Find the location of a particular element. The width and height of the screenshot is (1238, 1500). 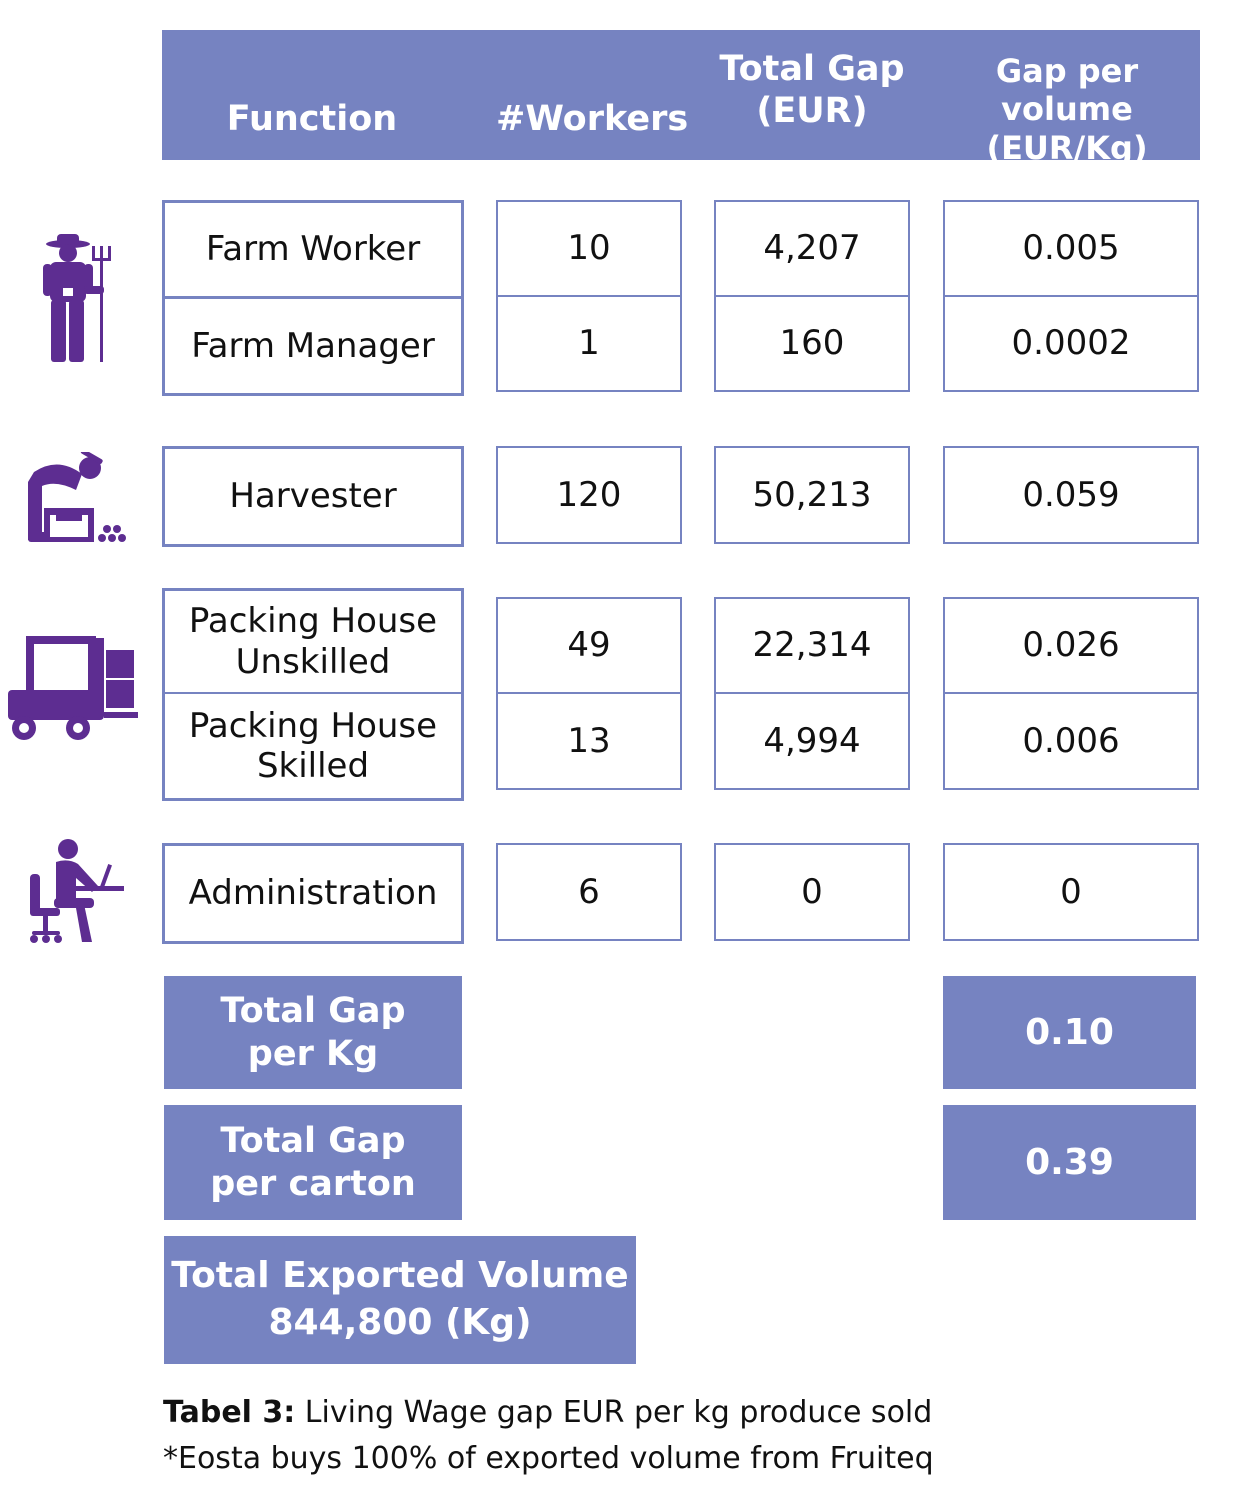

gap-per-volume-farm-manager: 0.0002 is located at coordinates (1071, 343).